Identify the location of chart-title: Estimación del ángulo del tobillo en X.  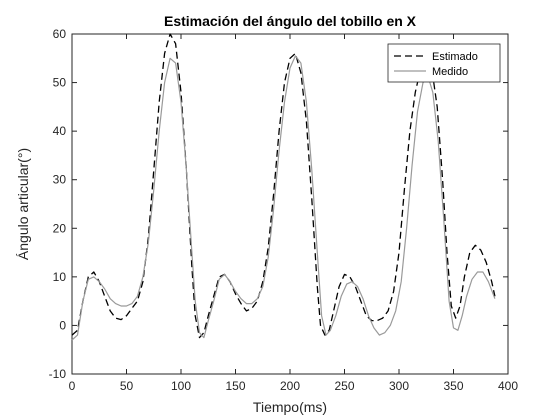
(290, 21).